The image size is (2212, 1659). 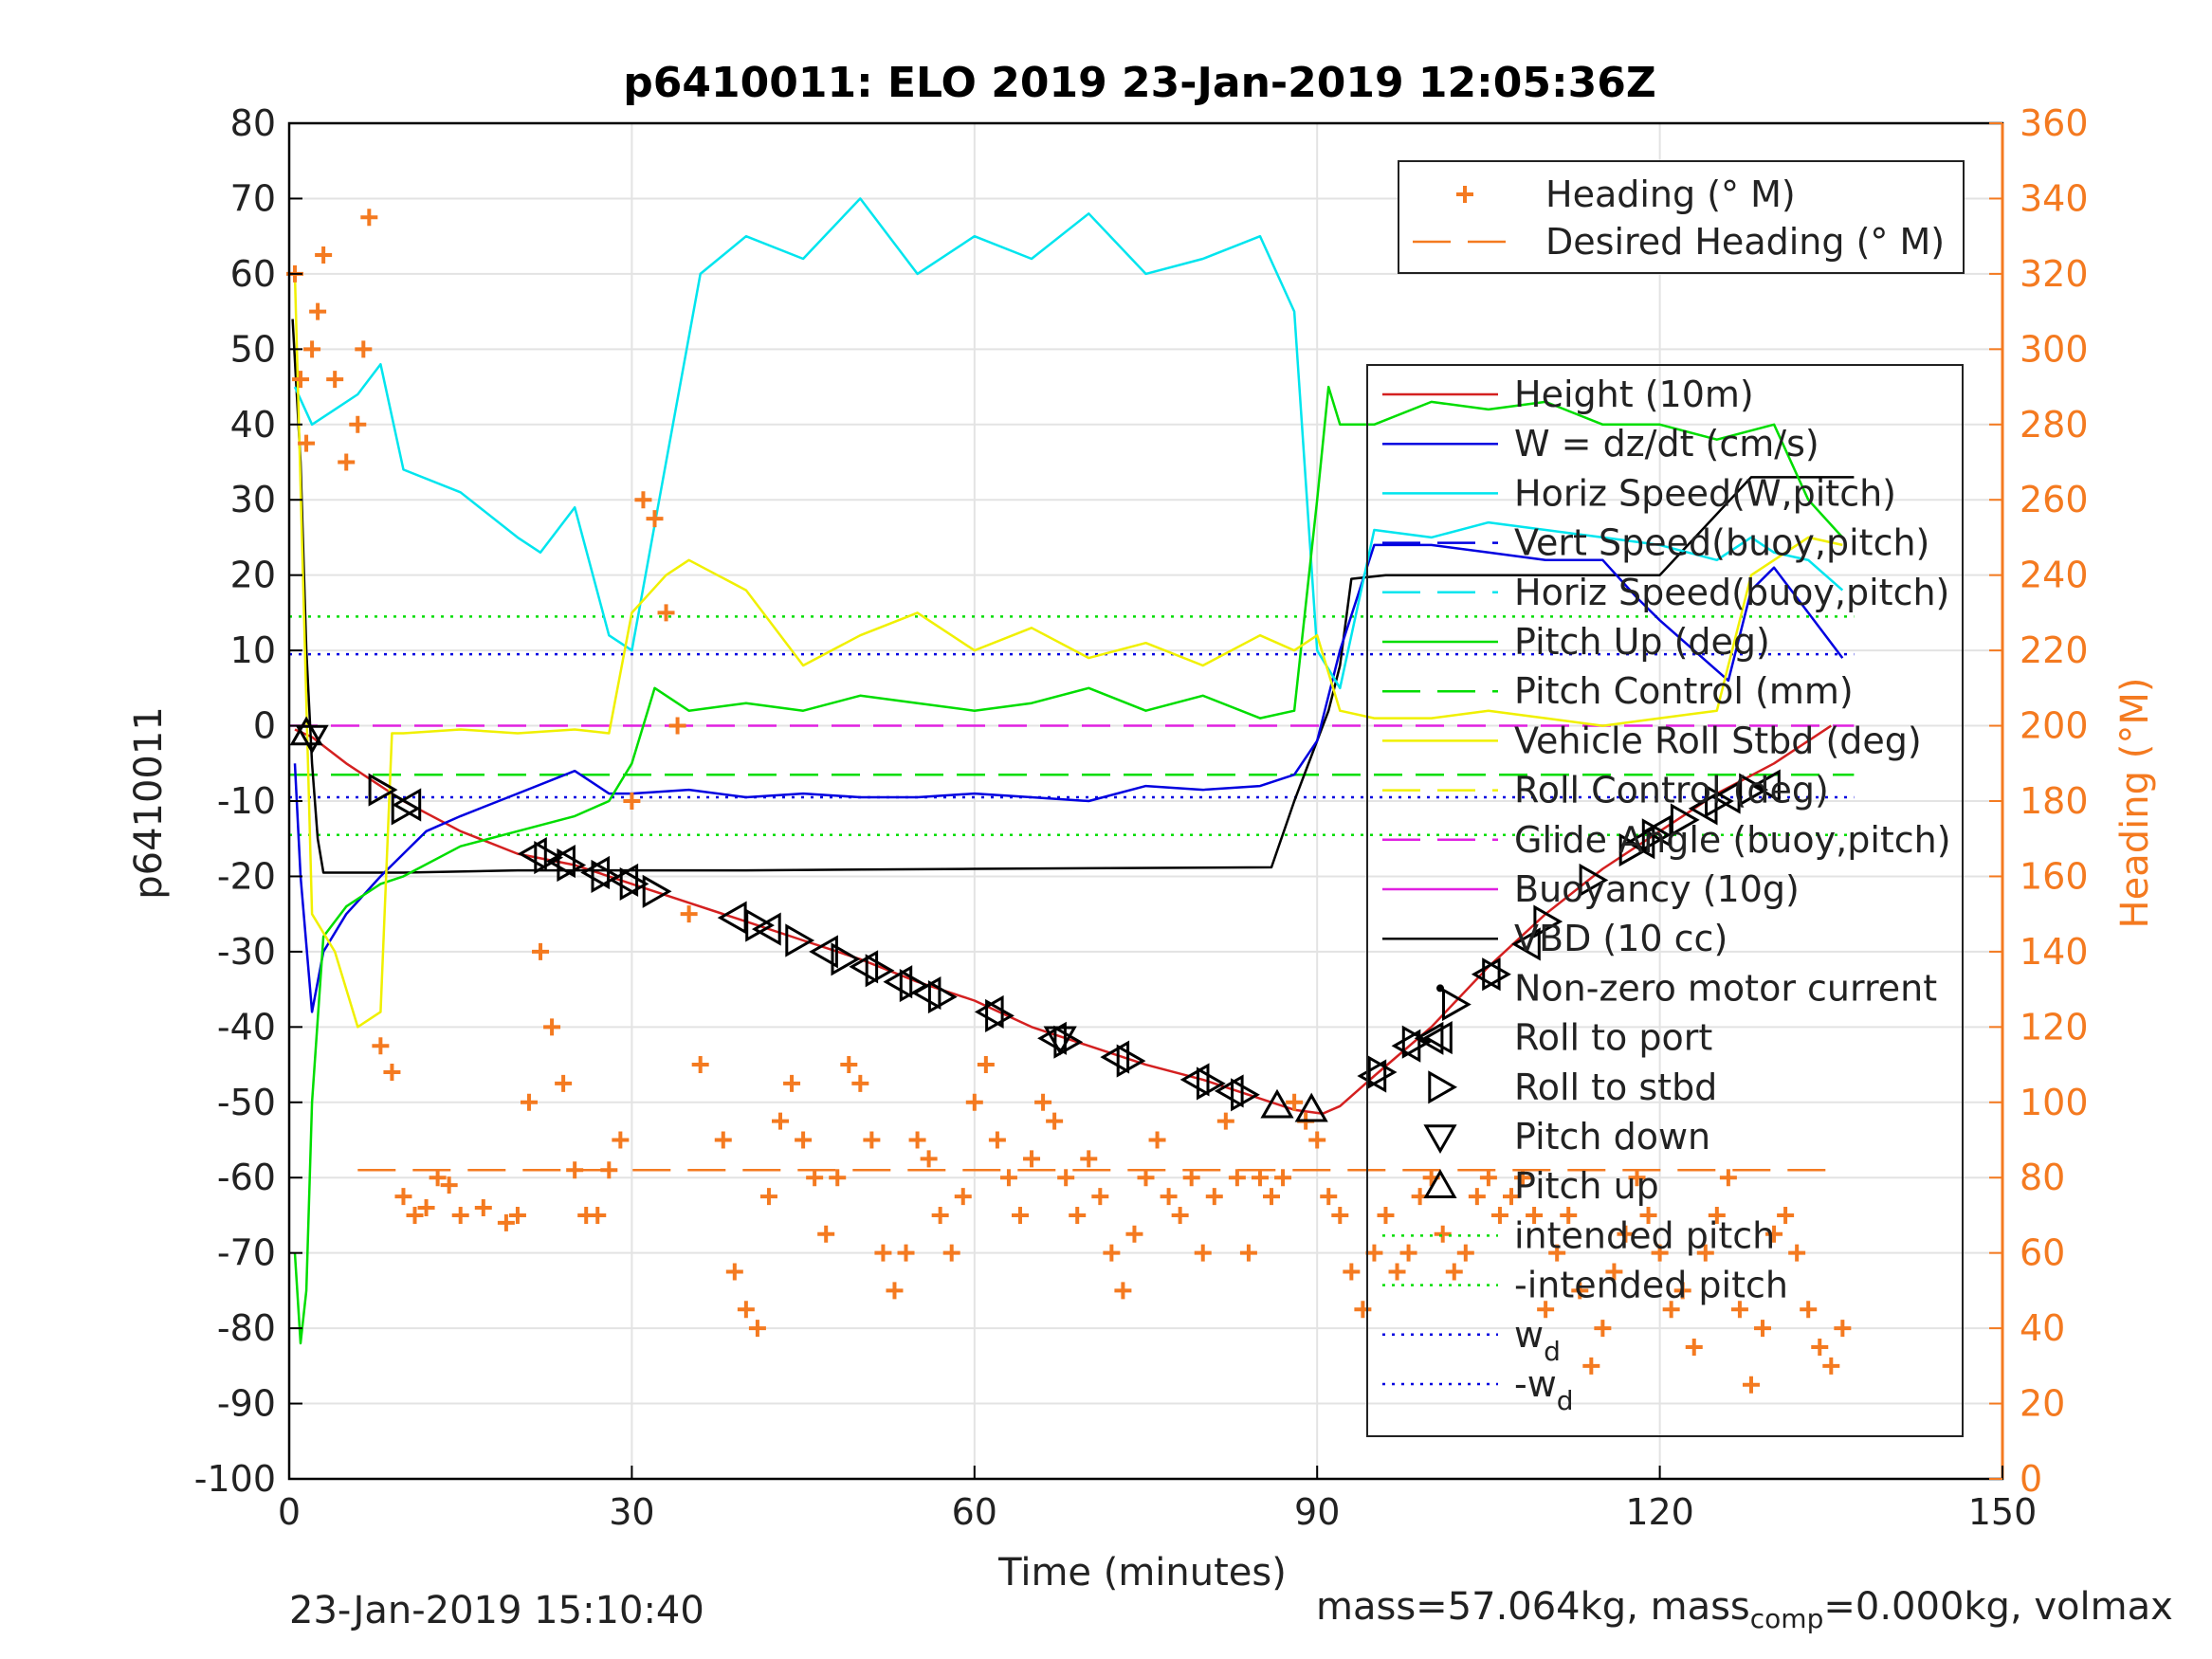 What do you see at coordinates (1311, 1107) in the screenshot?
I see `marker-tri-up` at bounding box center [1311, 1107].